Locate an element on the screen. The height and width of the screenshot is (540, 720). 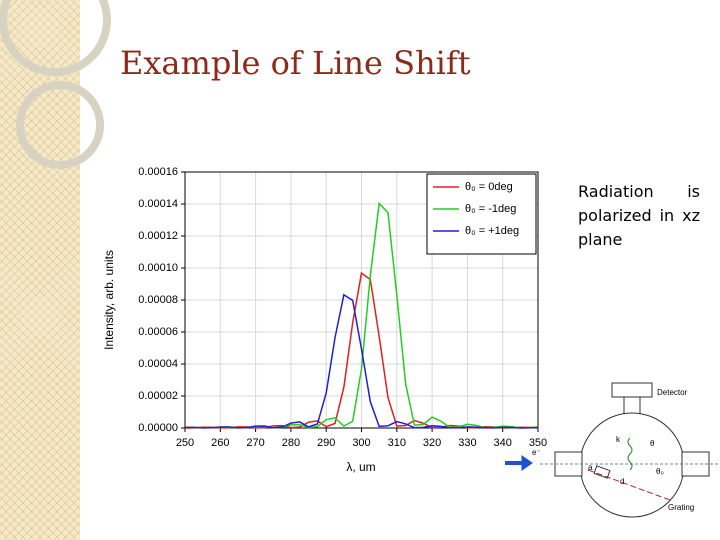
wave is located at coordinates (630, 454).